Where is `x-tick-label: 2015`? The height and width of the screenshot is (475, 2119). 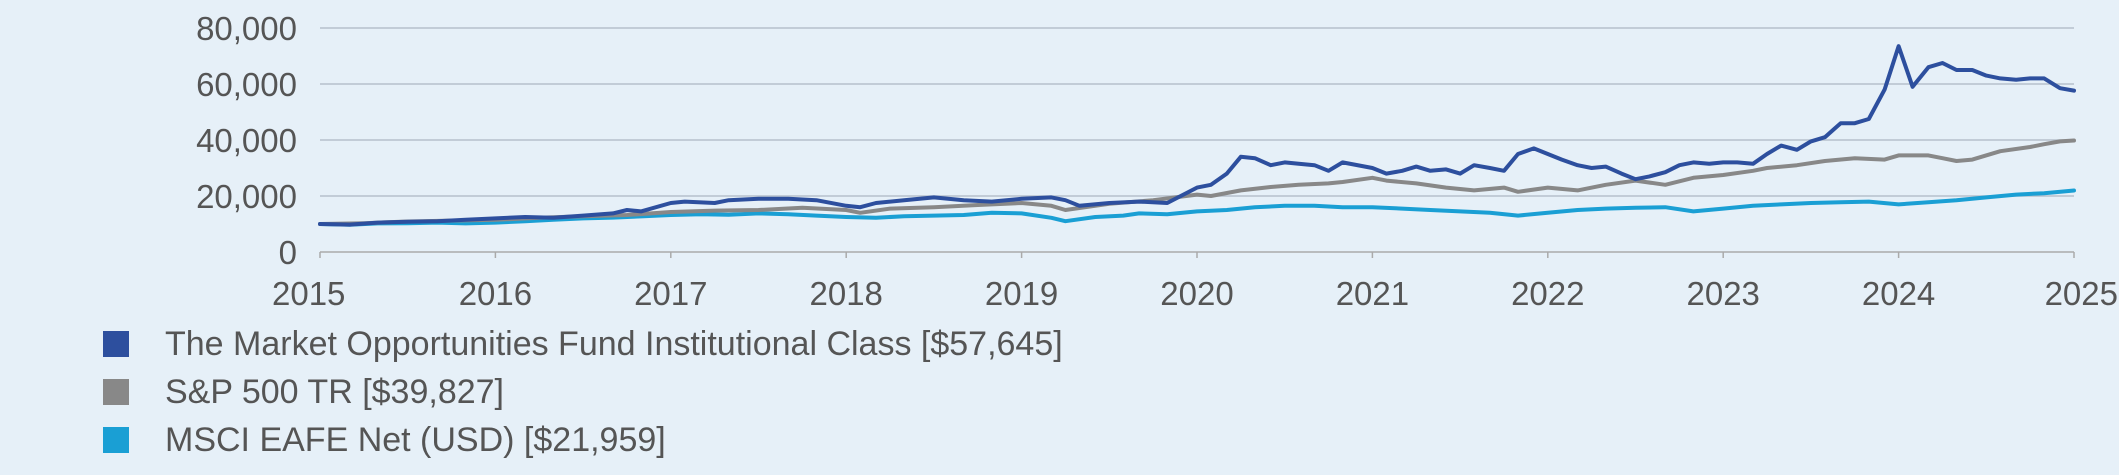
x-tick-label: 2015 is located at coordinates (308, 293).